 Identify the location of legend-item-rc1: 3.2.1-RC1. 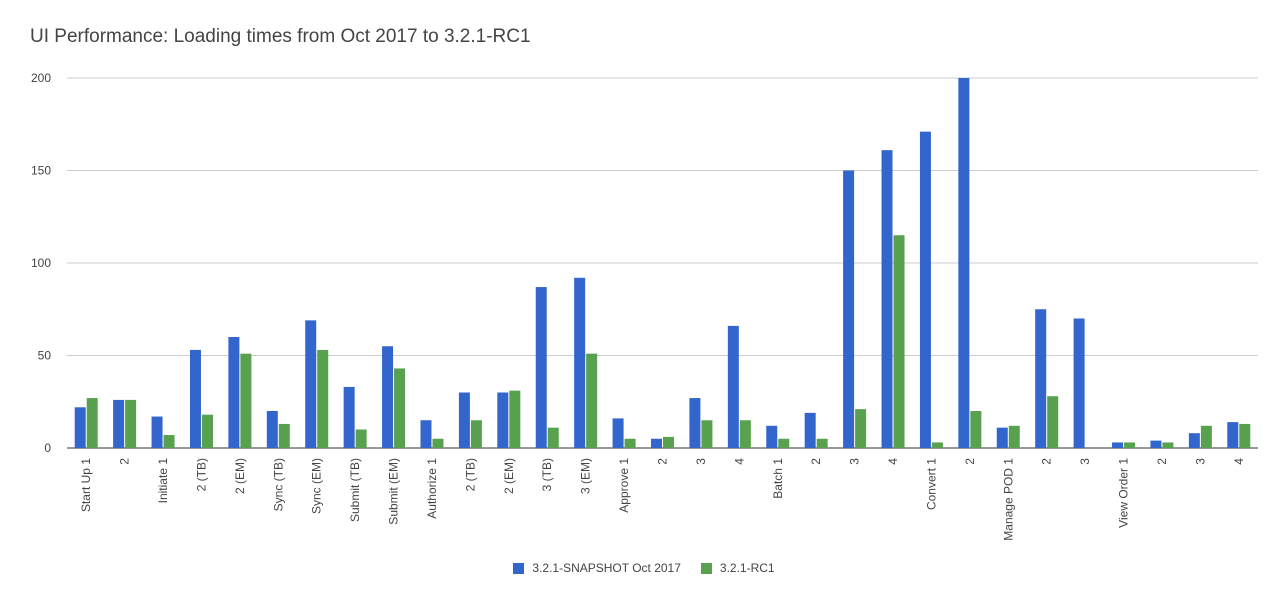
(737, 568).